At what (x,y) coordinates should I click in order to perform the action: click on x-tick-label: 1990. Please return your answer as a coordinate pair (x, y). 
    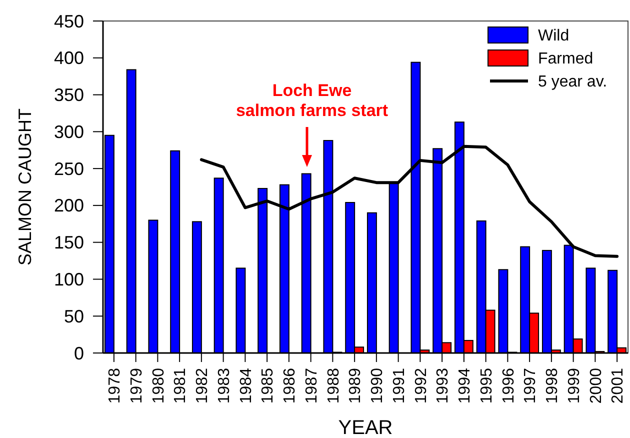
    Looking at the image, I should click on (377, 386).